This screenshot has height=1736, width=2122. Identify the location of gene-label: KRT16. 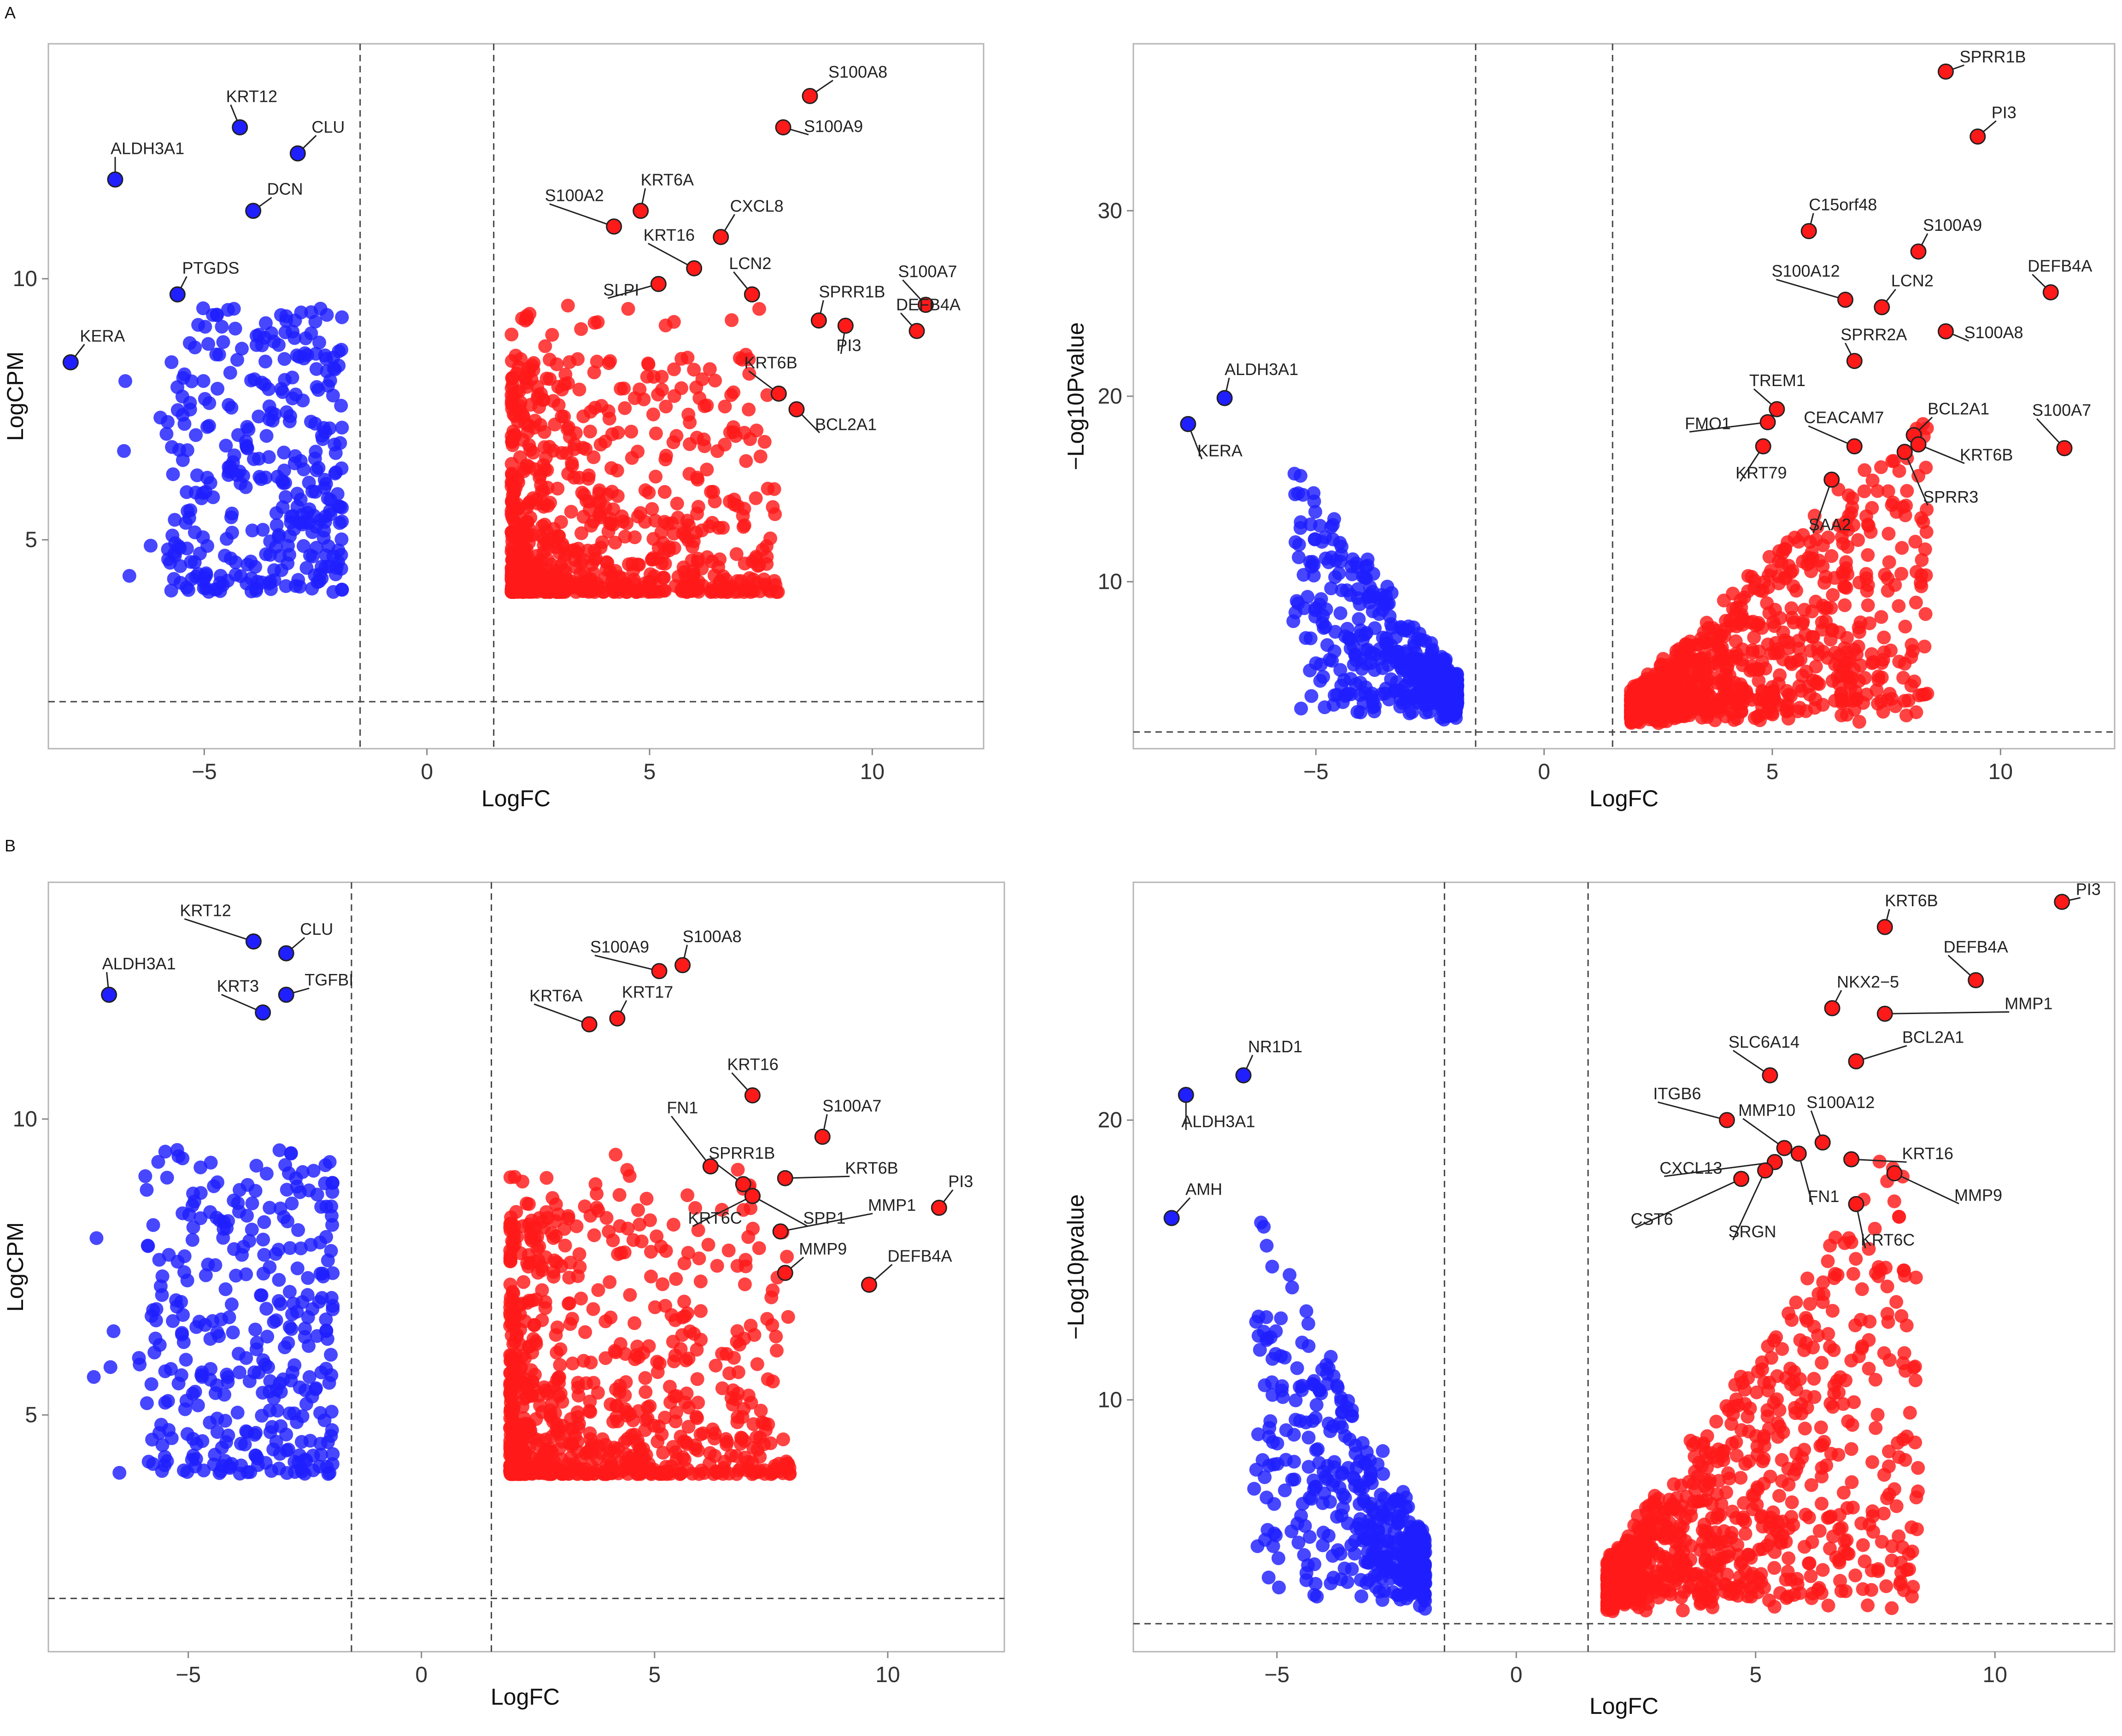
(669, 234).